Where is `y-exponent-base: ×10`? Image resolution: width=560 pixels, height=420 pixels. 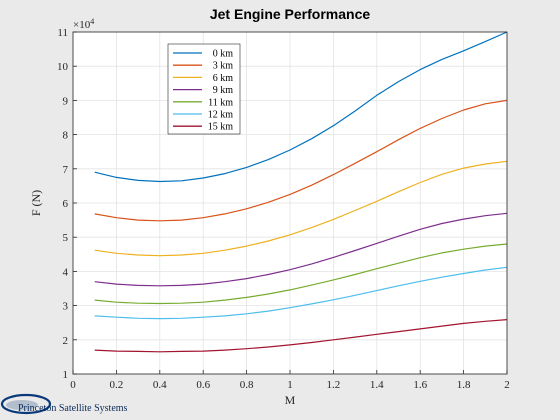
y-exponent-base: ×10 is located at coordinates (82, 25).